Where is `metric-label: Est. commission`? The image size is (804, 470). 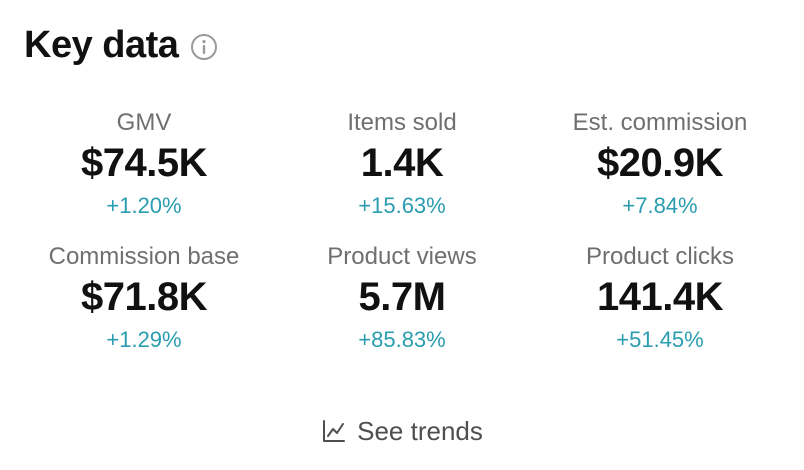
metric-label: Est. commission is located at coordinates (660, 122).